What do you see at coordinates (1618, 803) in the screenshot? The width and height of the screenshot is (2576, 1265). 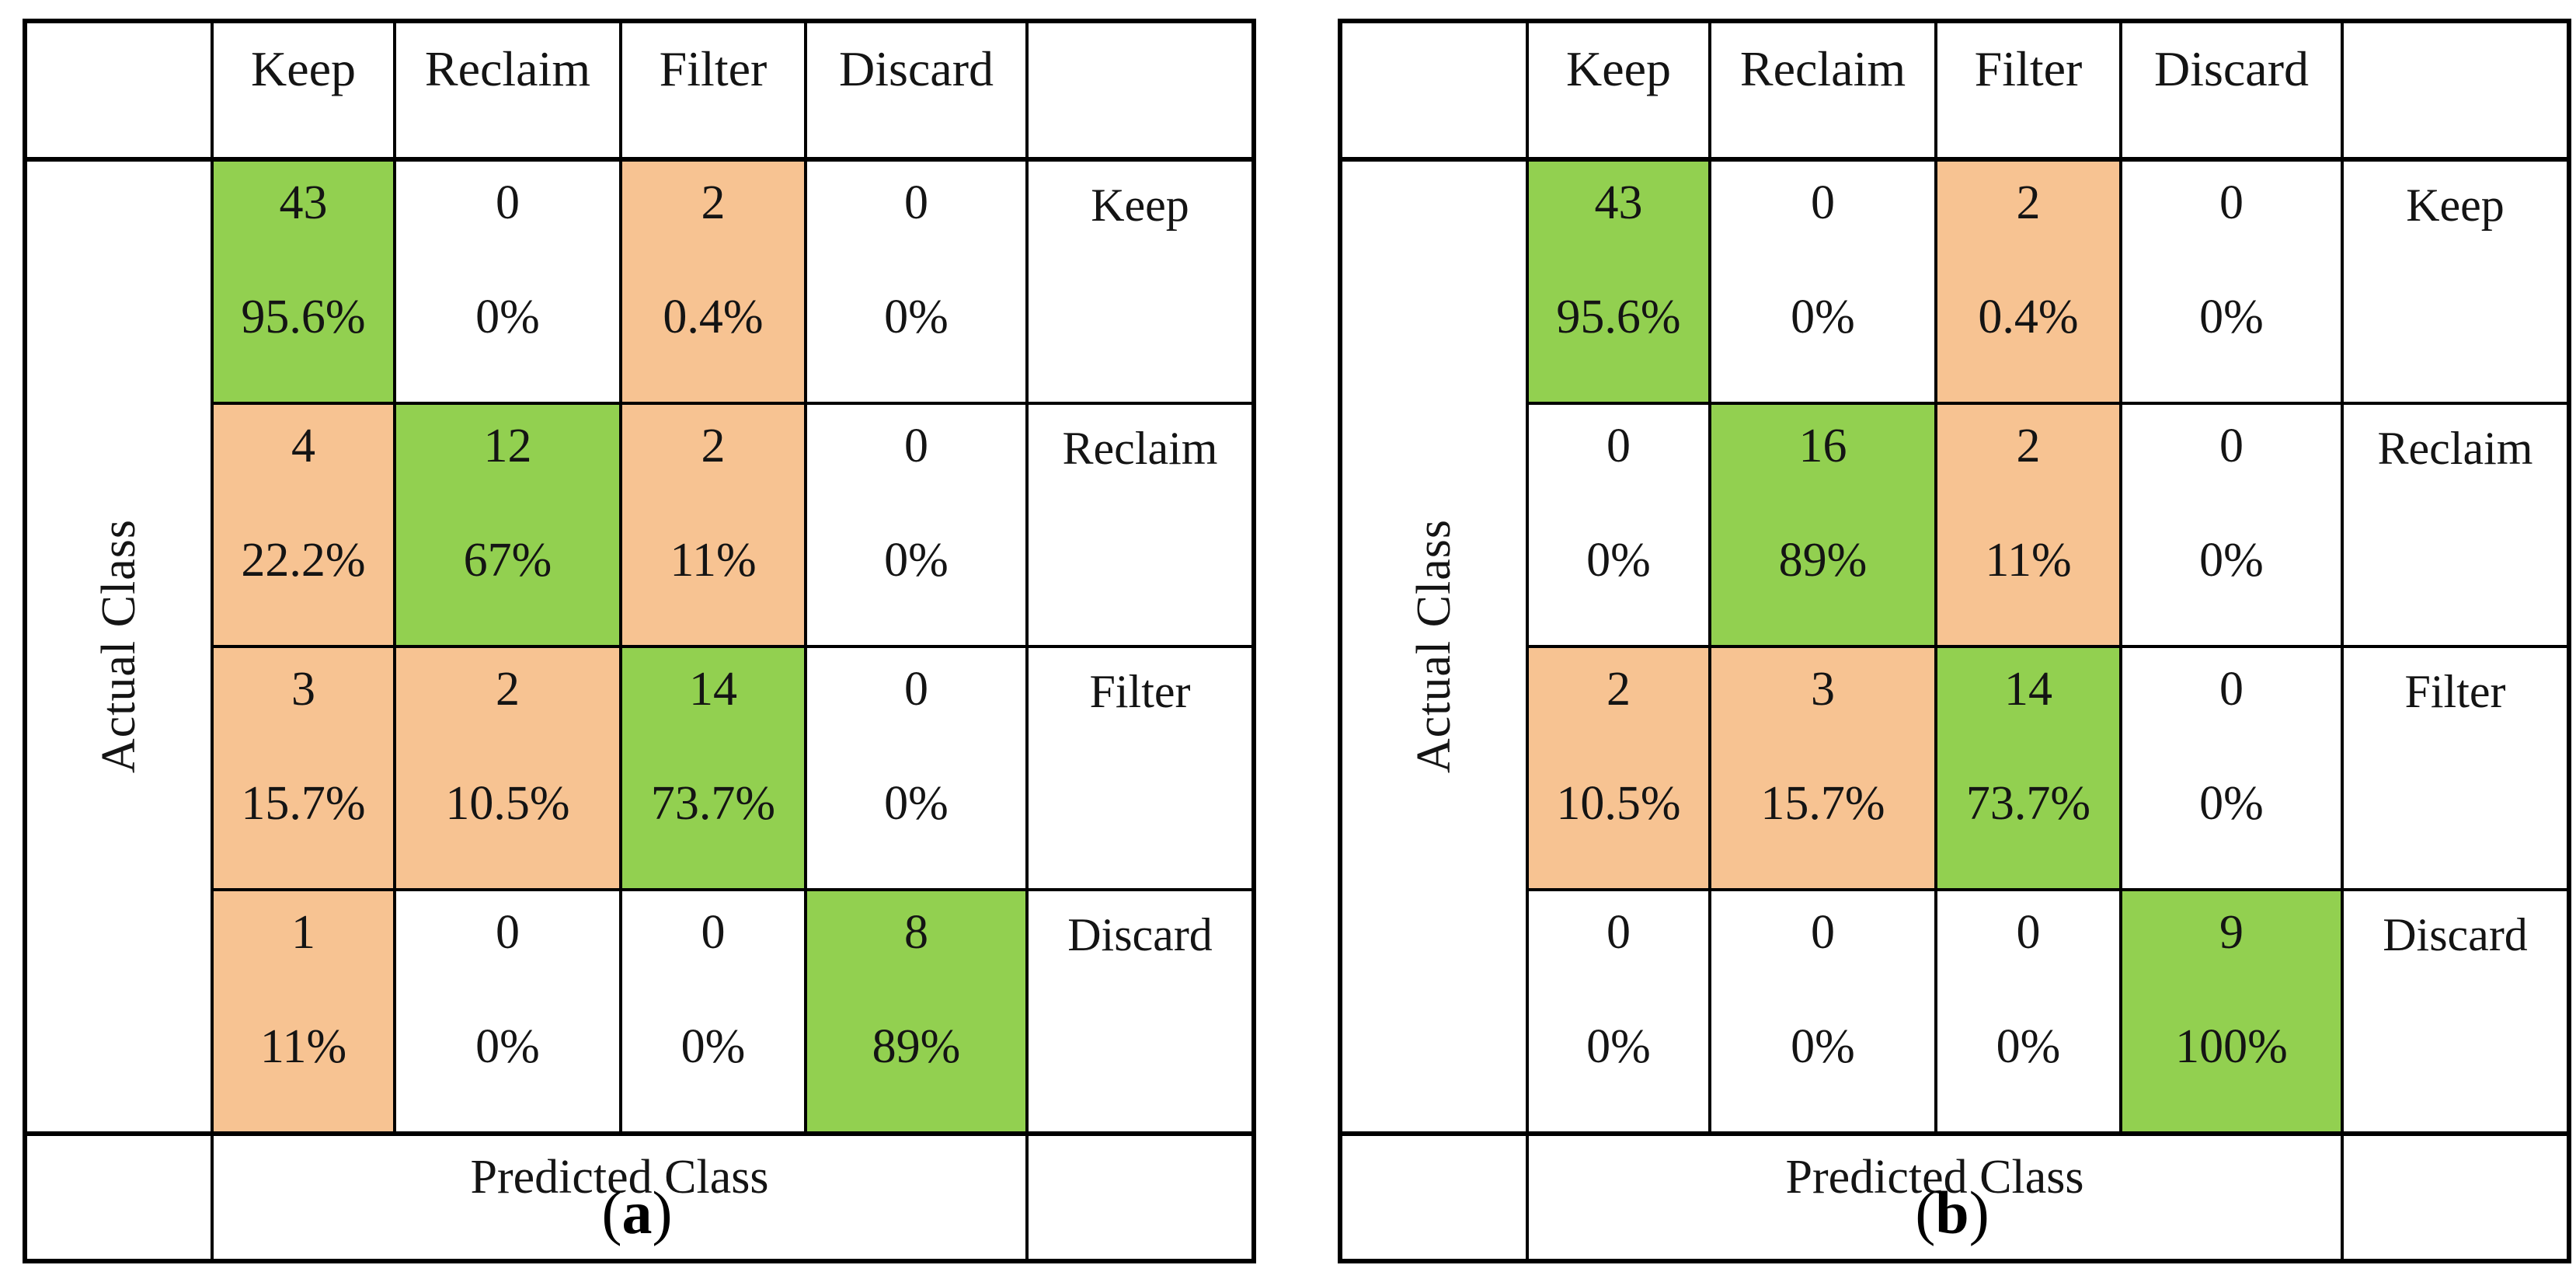 I see `cell-percent: 10.5%` at bounding box center [1618, 803].